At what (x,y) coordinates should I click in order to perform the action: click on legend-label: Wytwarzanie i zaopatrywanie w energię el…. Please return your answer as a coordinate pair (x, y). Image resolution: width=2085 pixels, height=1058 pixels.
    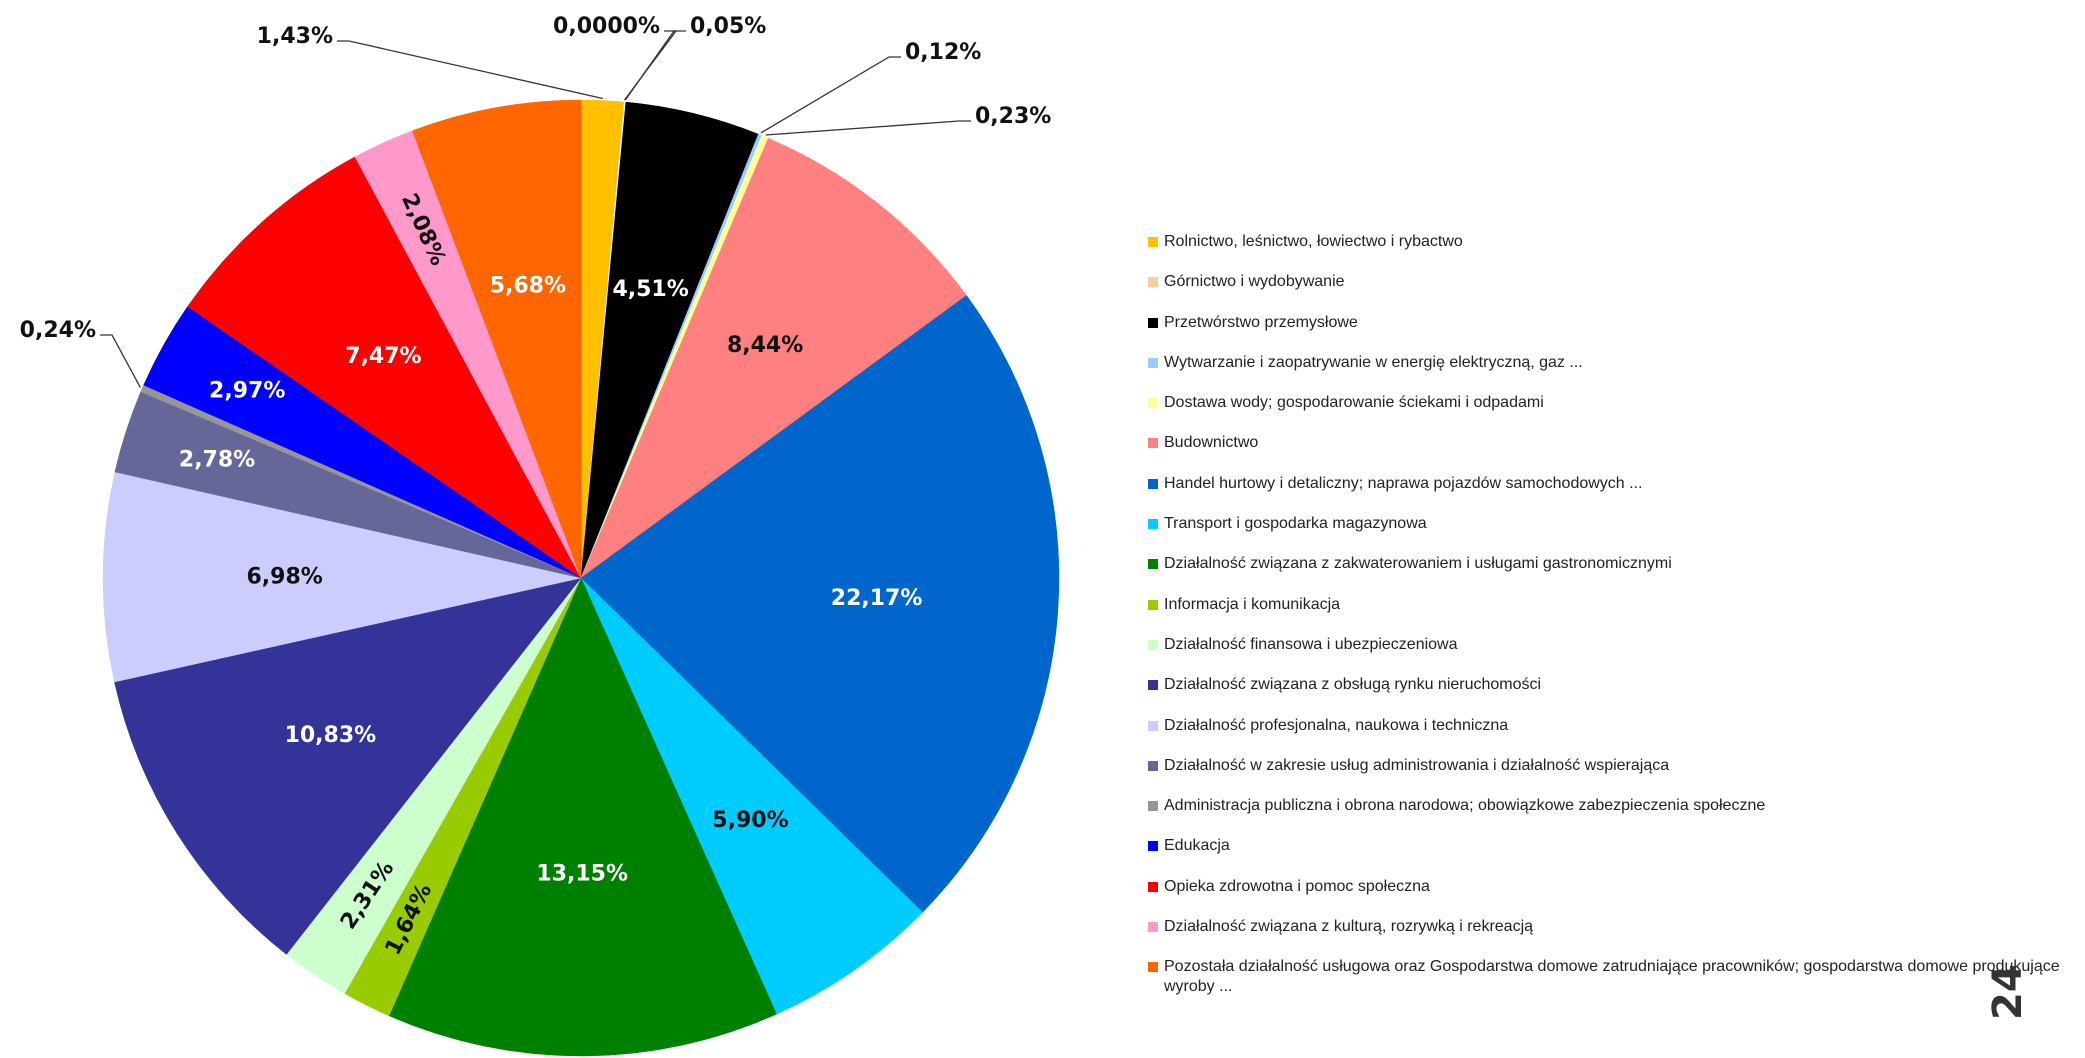
    Looking at the image, I should click on (1373, 362).